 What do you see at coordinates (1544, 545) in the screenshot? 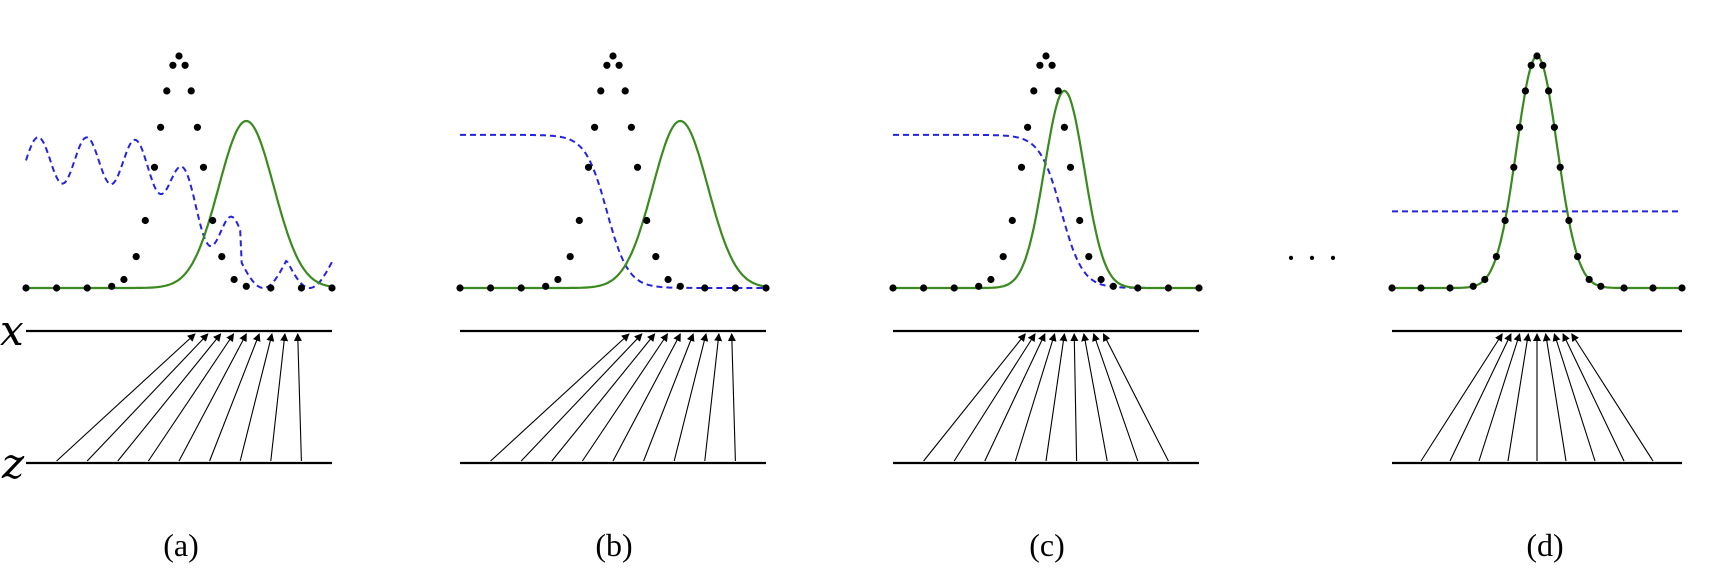
I see `caption-d: (d)` at bounding box center [1544, 545].